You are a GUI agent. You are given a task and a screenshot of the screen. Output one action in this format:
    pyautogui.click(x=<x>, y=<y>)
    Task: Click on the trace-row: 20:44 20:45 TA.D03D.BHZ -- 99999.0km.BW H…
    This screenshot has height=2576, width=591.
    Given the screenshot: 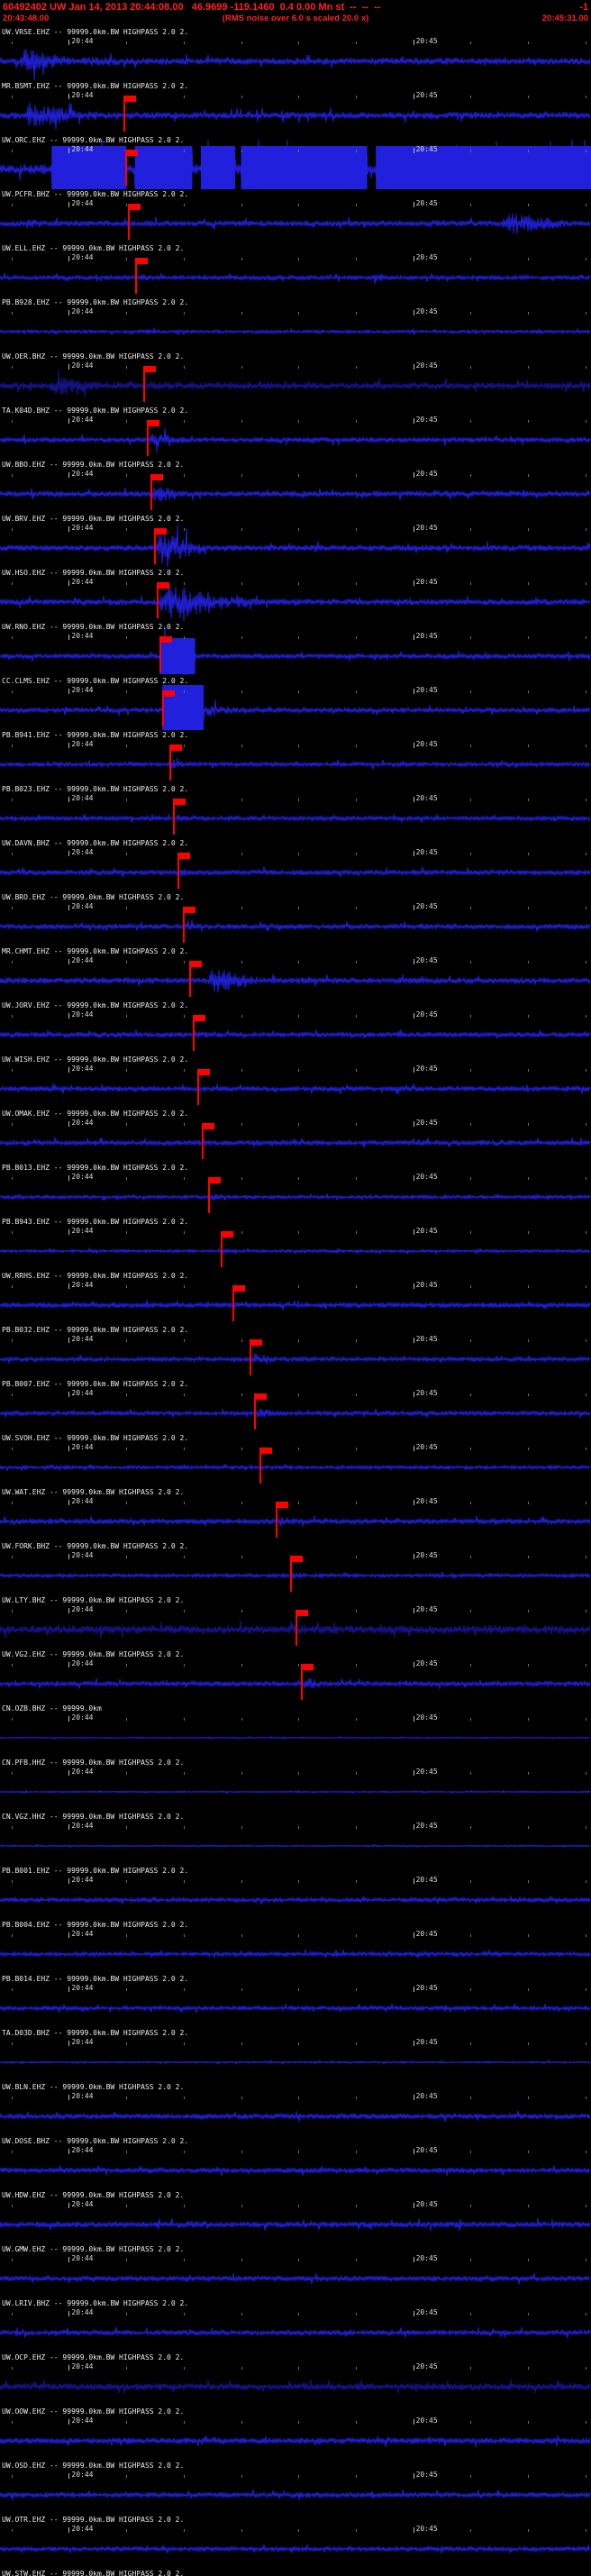 What is the action you would take?
    pyautogui.click(x=295, y=2055)
    